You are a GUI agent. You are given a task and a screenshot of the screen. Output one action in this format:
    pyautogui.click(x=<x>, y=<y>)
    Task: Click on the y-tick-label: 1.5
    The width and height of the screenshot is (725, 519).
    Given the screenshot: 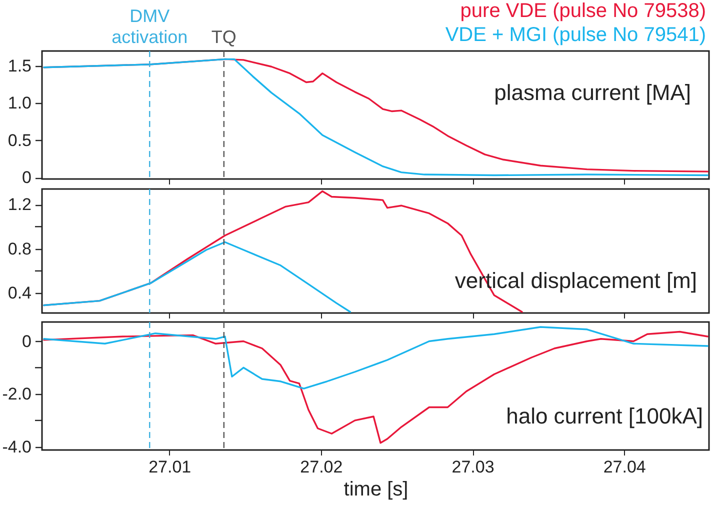 What is the action you would take?
    pyautogui.click(x=20, y=66)
    